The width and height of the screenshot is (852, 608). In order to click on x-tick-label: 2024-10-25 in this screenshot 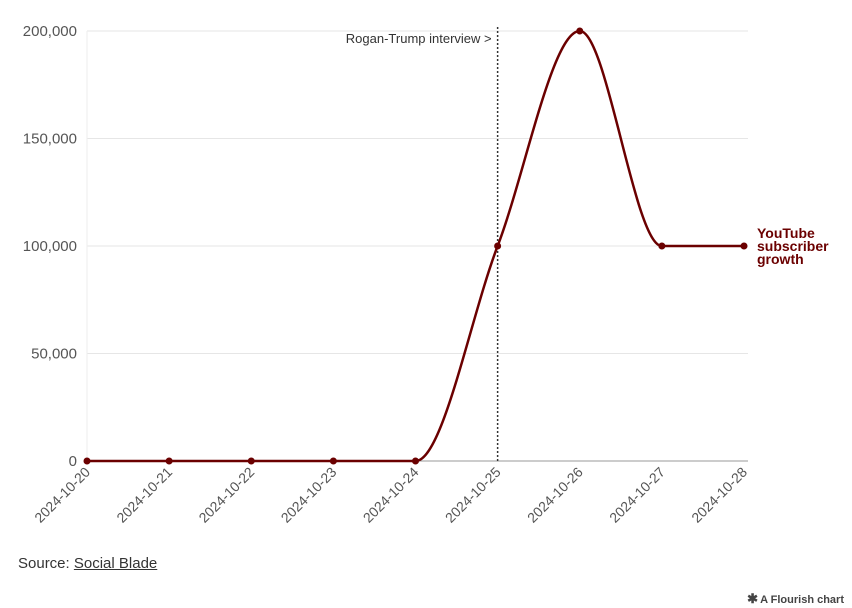, I will do `click(473, 495)`.